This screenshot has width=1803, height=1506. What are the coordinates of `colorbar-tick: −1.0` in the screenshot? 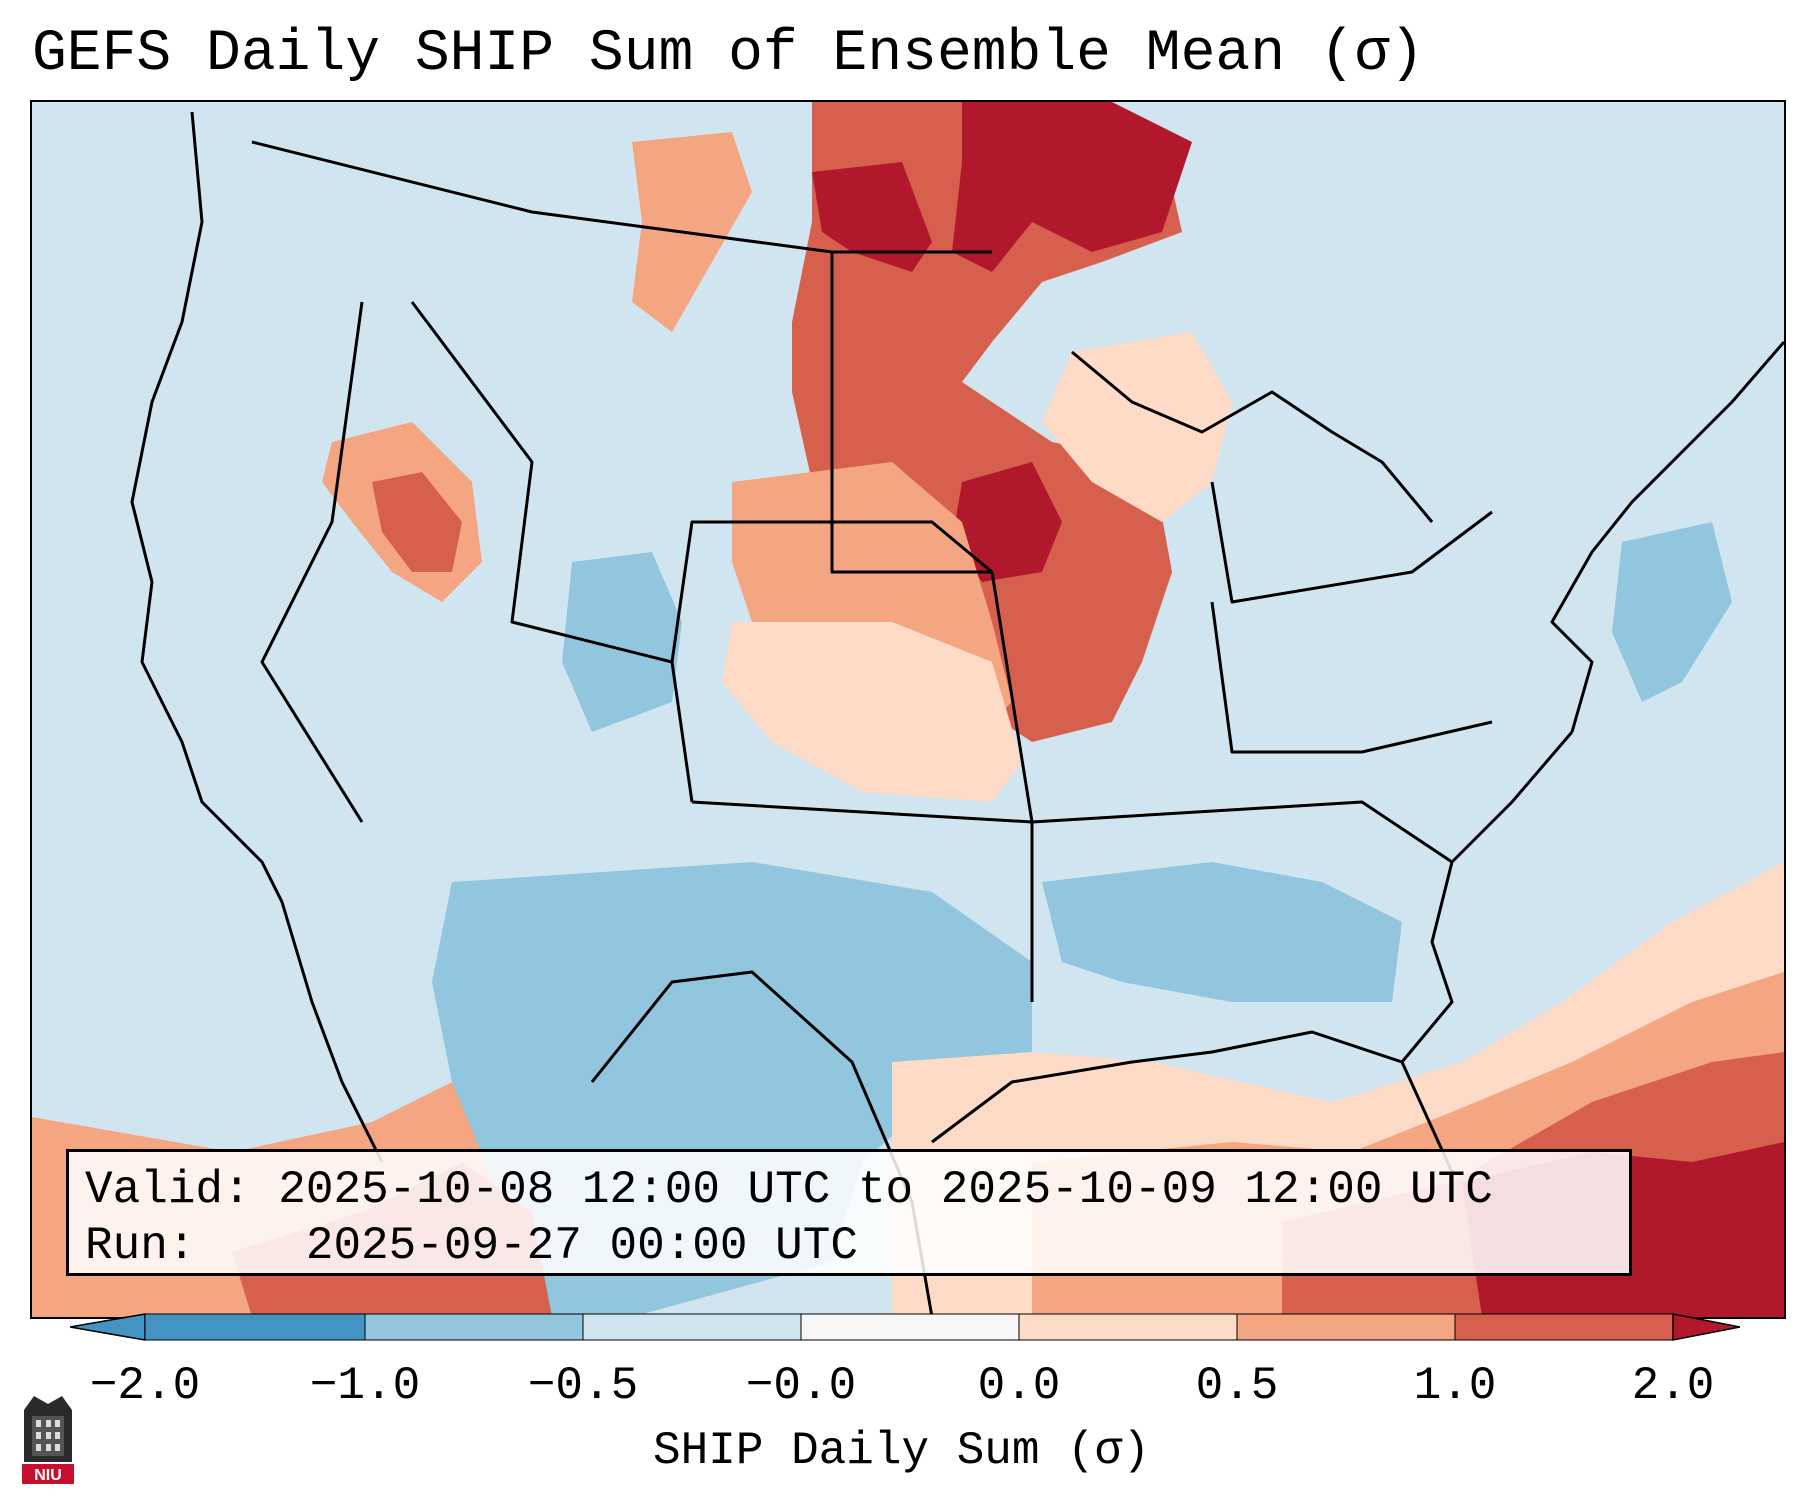 It's located at (365, 1386).